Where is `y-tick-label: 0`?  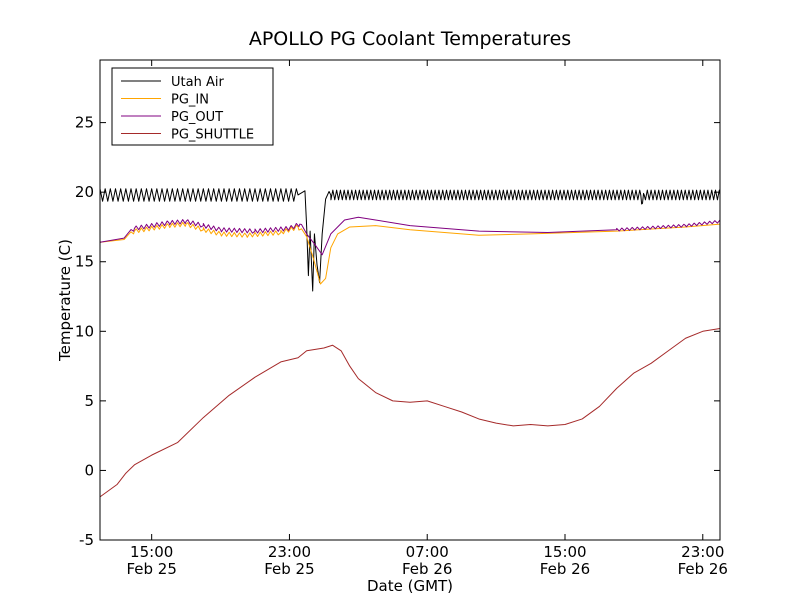
y-tick-label: 0 is located at coordinates (89, 470).